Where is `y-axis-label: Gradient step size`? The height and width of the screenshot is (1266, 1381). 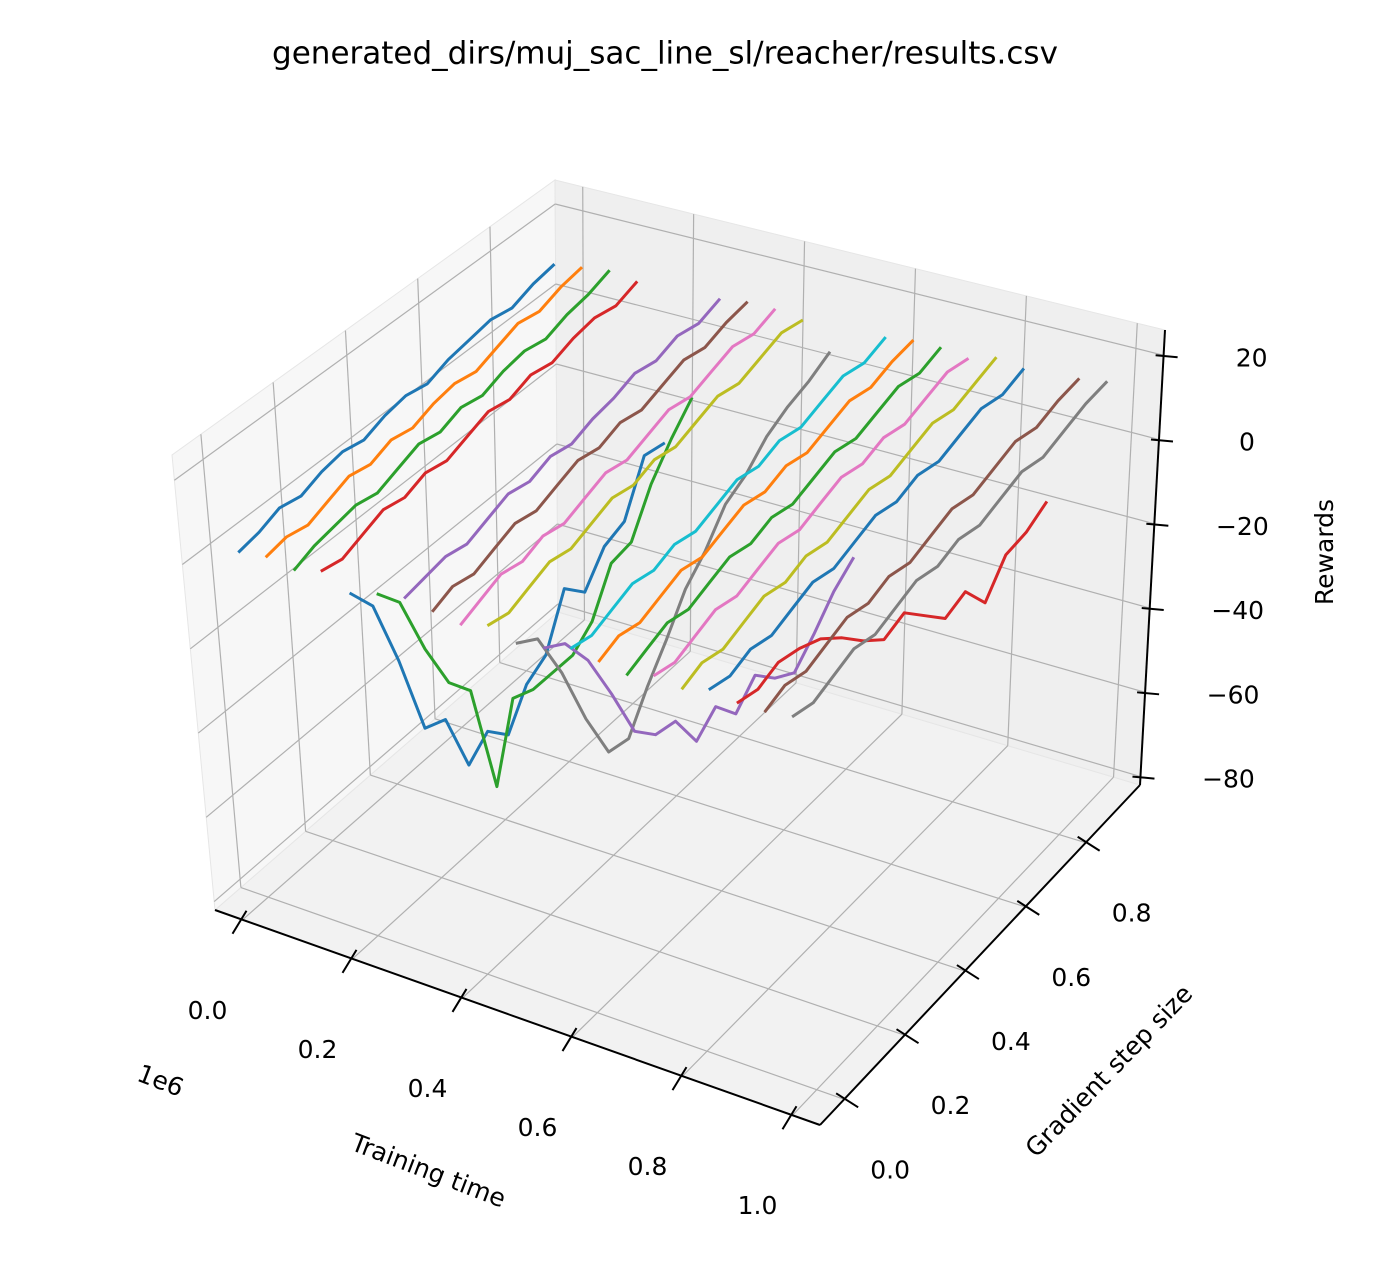 y-axis-label: Gradient step size is located at coordinates (1109, 1071).